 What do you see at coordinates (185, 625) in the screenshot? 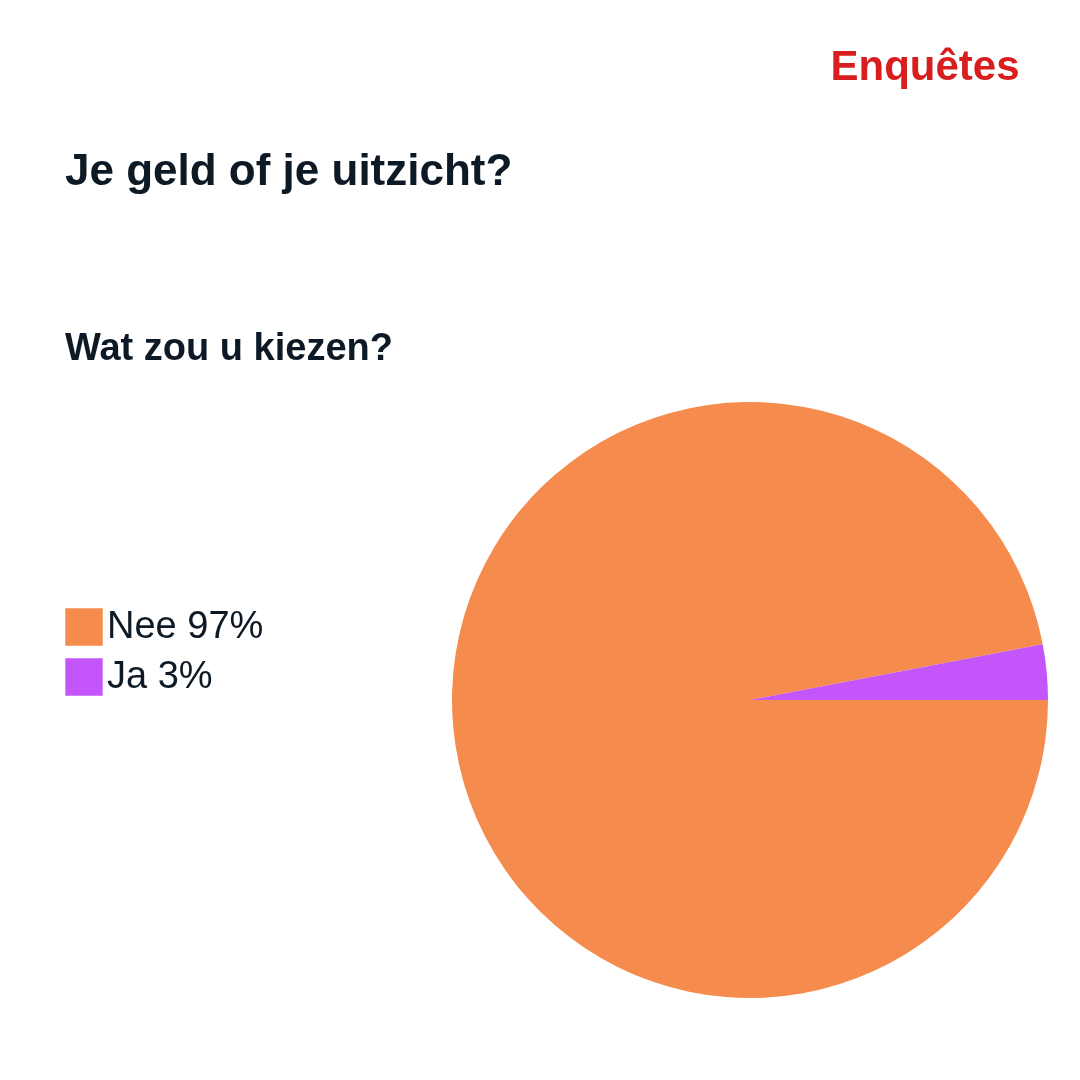
I see `legend-label: Nee 97%` at bounding box center [185, 625].